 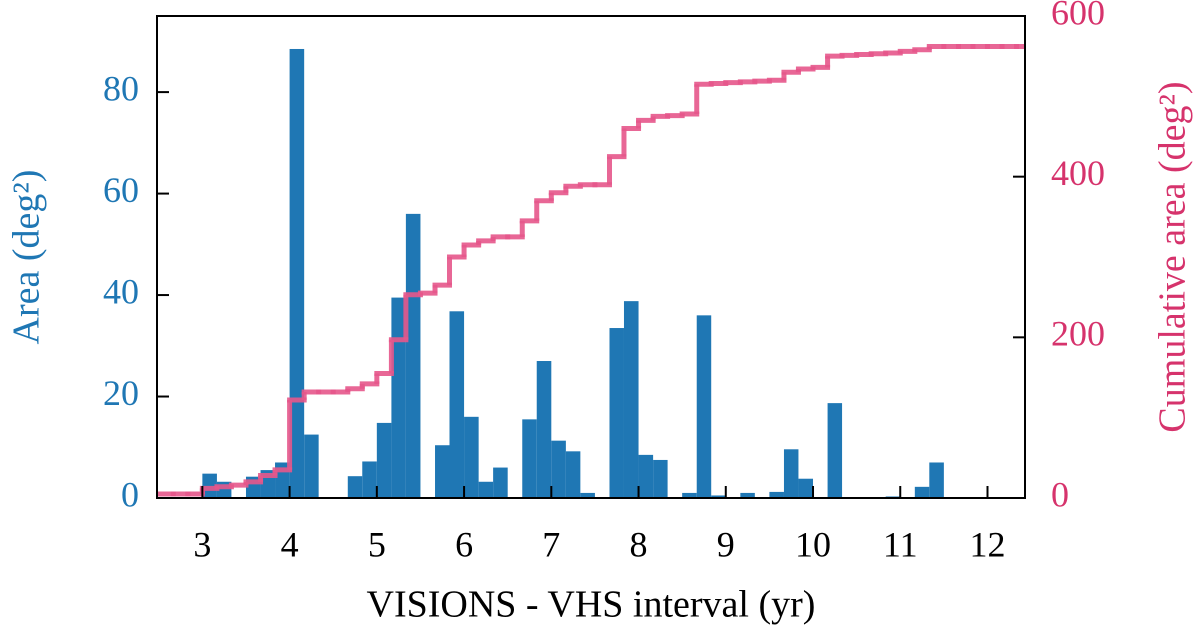 What do you see at coordinates (551, 544) in the screenshot?
I see `x-tick-label: 7` at bounding box center [551, 544].